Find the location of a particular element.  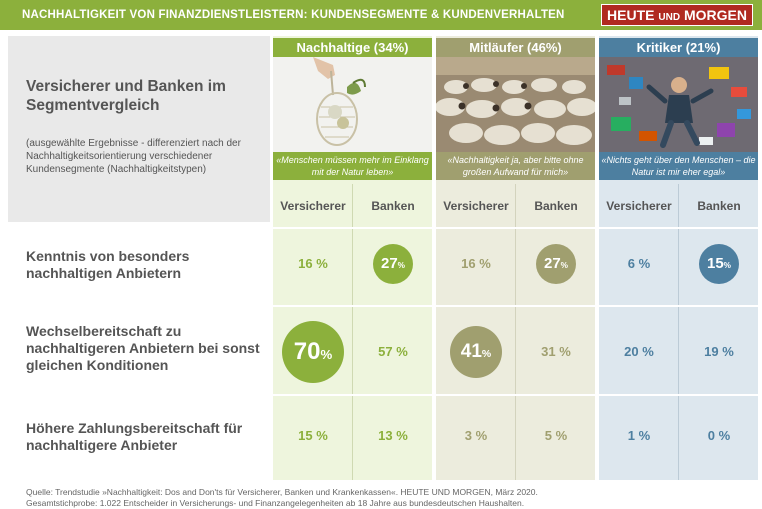

segment-header-mitlaeufer: Mitläufer (46%) is located at coordinates (515, 47).